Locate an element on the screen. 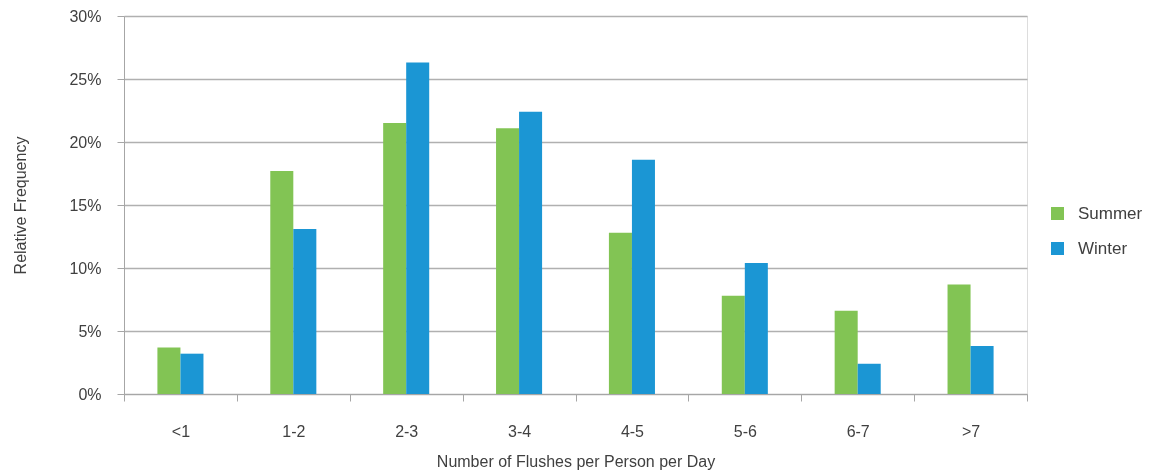 The image size is (1157, 476). x-tick-label: <1 is located at coordinates (181, 431).